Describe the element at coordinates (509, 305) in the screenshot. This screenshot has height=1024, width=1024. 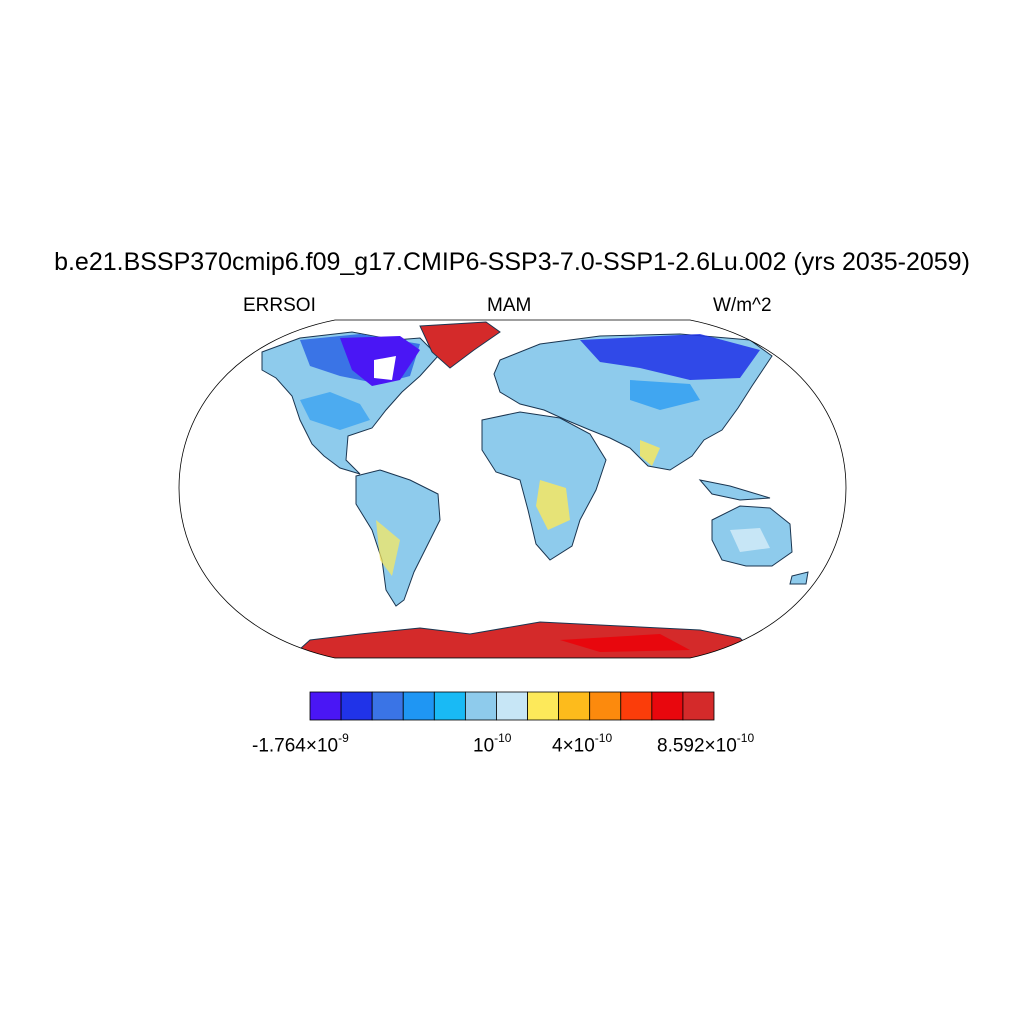
I see `season-label: MAM` at that location.